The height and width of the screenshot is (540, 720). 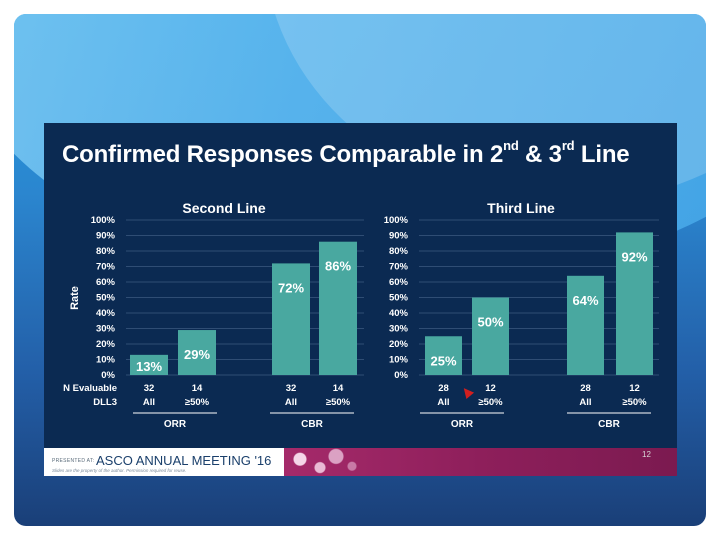 What do you see at coordinates (399, 282) in the screenshot?
I see `third-line-y-tick-label: 60%` at bounding box center [399, 282].